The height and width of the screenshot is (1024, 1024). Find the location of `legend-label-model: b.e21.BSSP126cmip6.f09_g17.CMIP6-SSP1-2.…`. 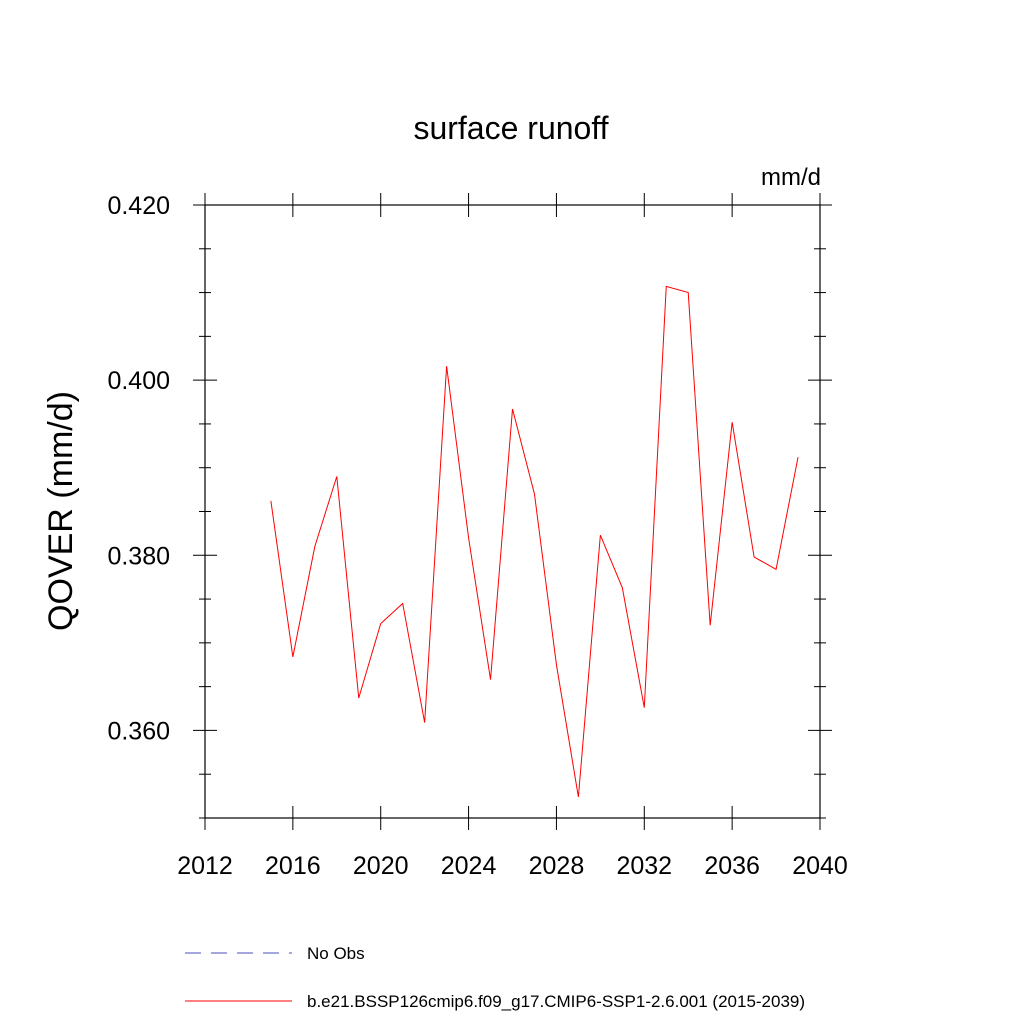

legend-label-model: b.e21.BSSP126cmip6.f09_g17.CMIP6-SSP1-2.… is located at coordinates (556, 1001).